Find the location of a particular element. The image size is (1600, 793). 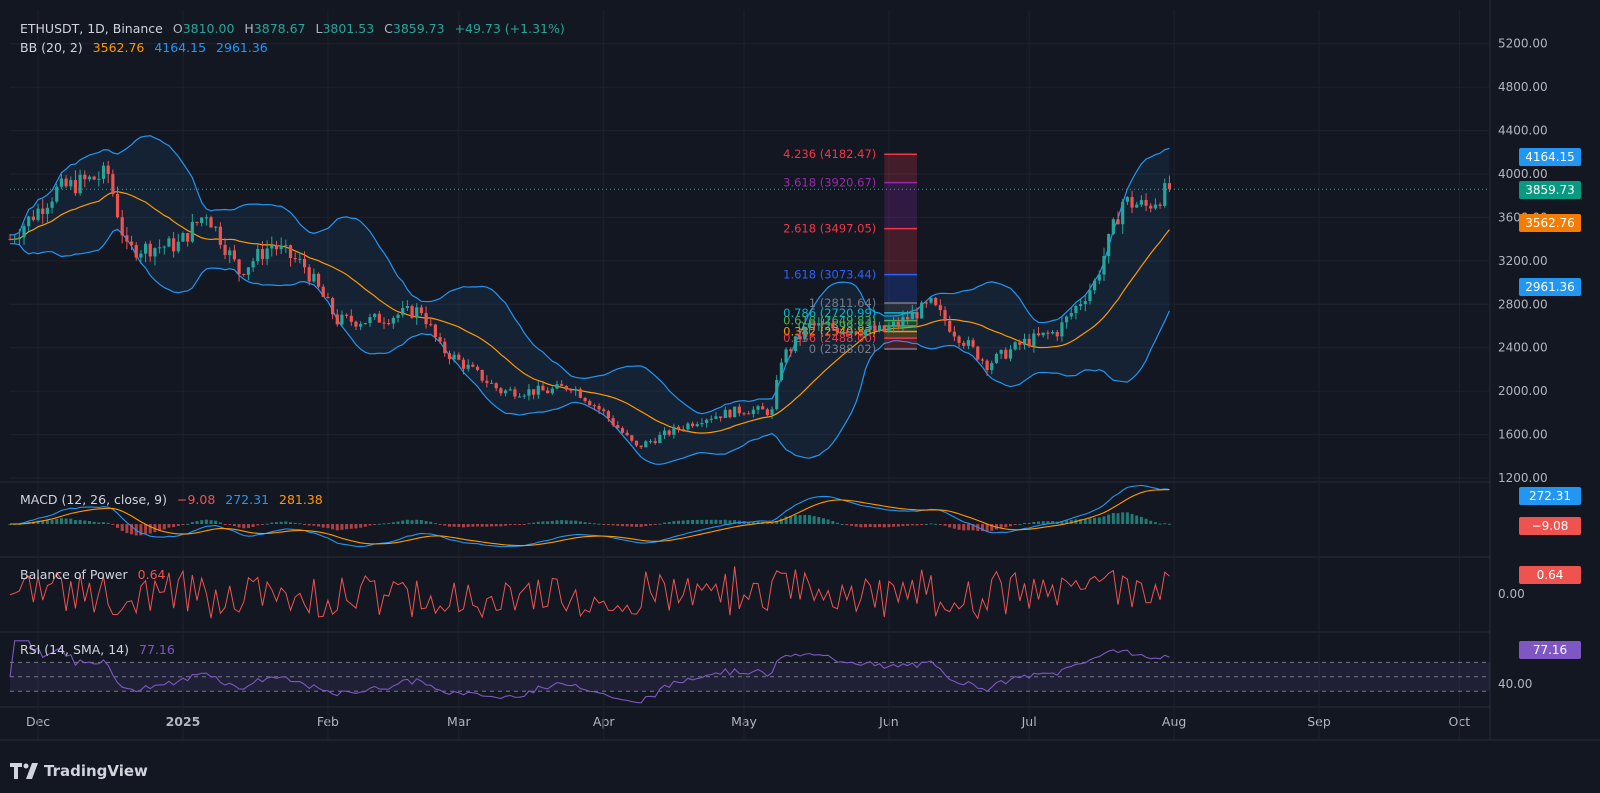

symbol-name: ETHUSDT, 1D, Binance is located at coordinates (91, 28).